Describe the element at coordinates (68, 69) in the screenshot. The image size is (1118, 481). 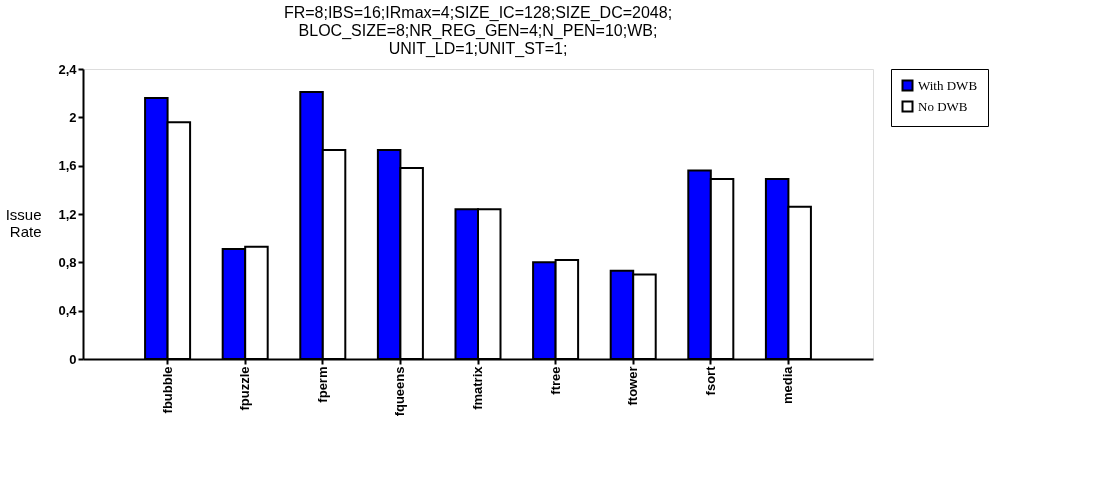
I see `y-tick-label: 2,4` at that location.